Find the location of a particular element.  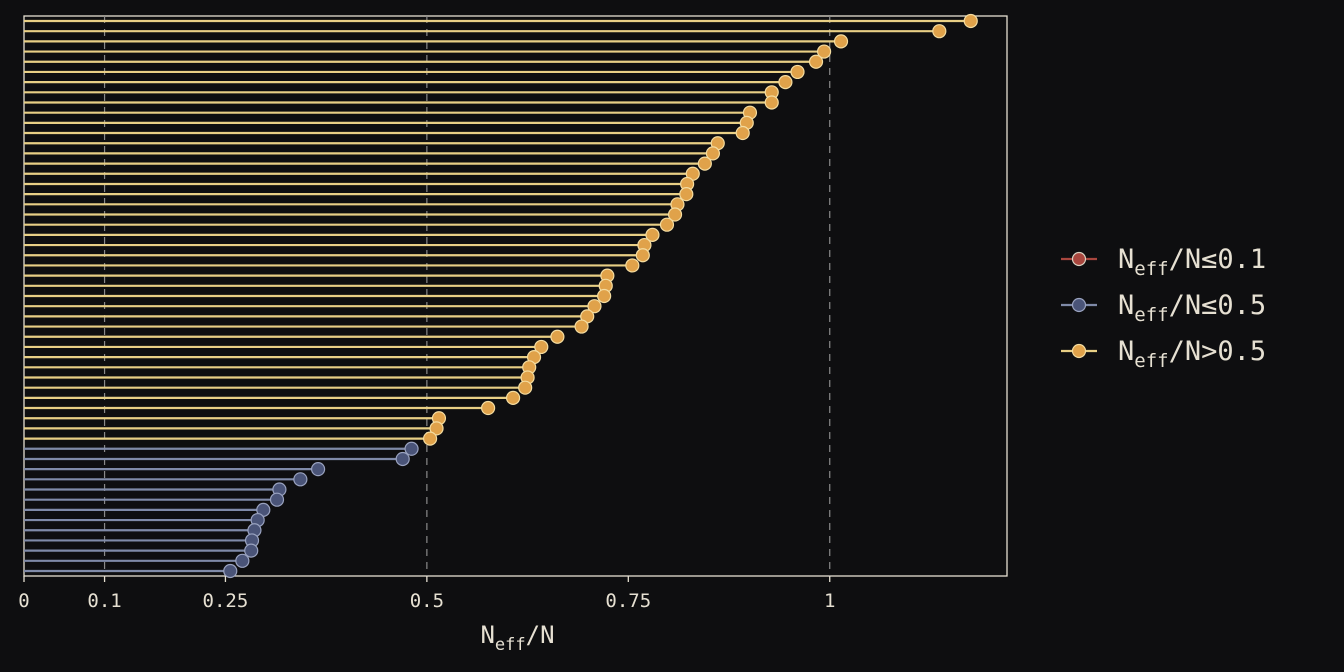

x-tick-label: 0.25 is located at coordinates (226, 601).